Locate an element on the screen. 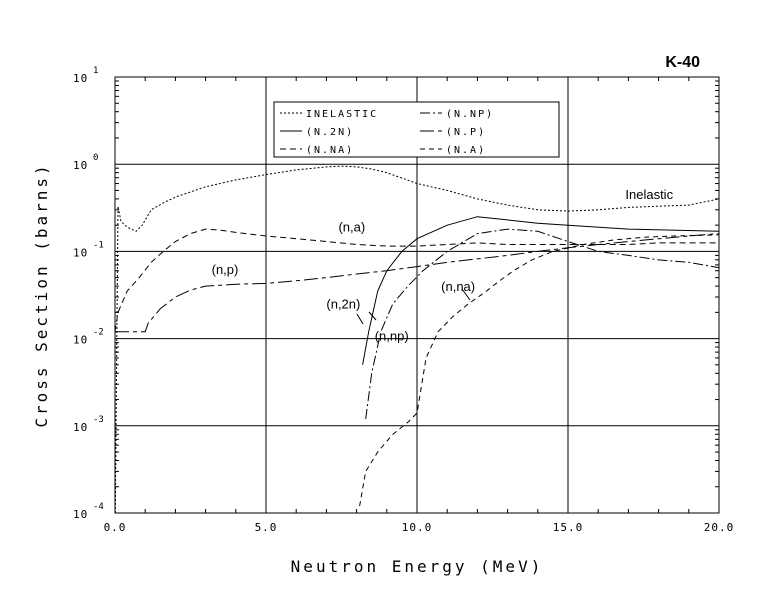  y-tick-label: 10 -2 is located at coordinates (88, 337).